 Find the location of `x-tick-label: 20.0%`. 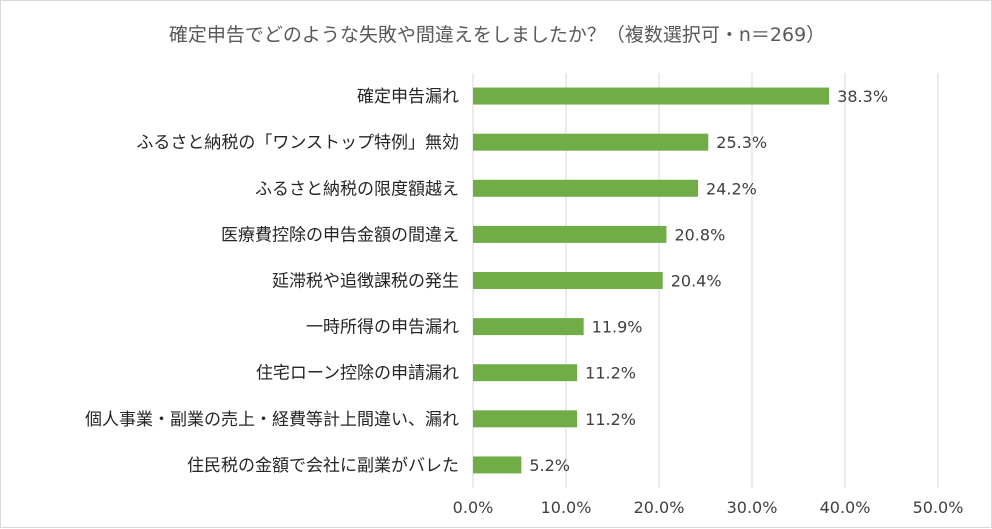

x-tick-label: 20.0% is located at coordinates (659, 507).